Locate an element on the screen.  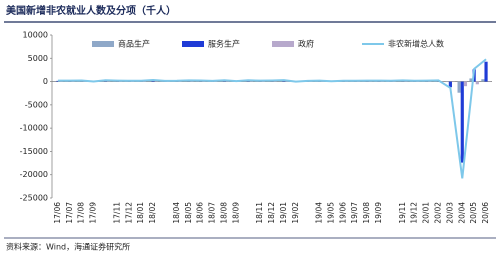
x-tick-label: 19/02 is located at coordinates (295, 213).